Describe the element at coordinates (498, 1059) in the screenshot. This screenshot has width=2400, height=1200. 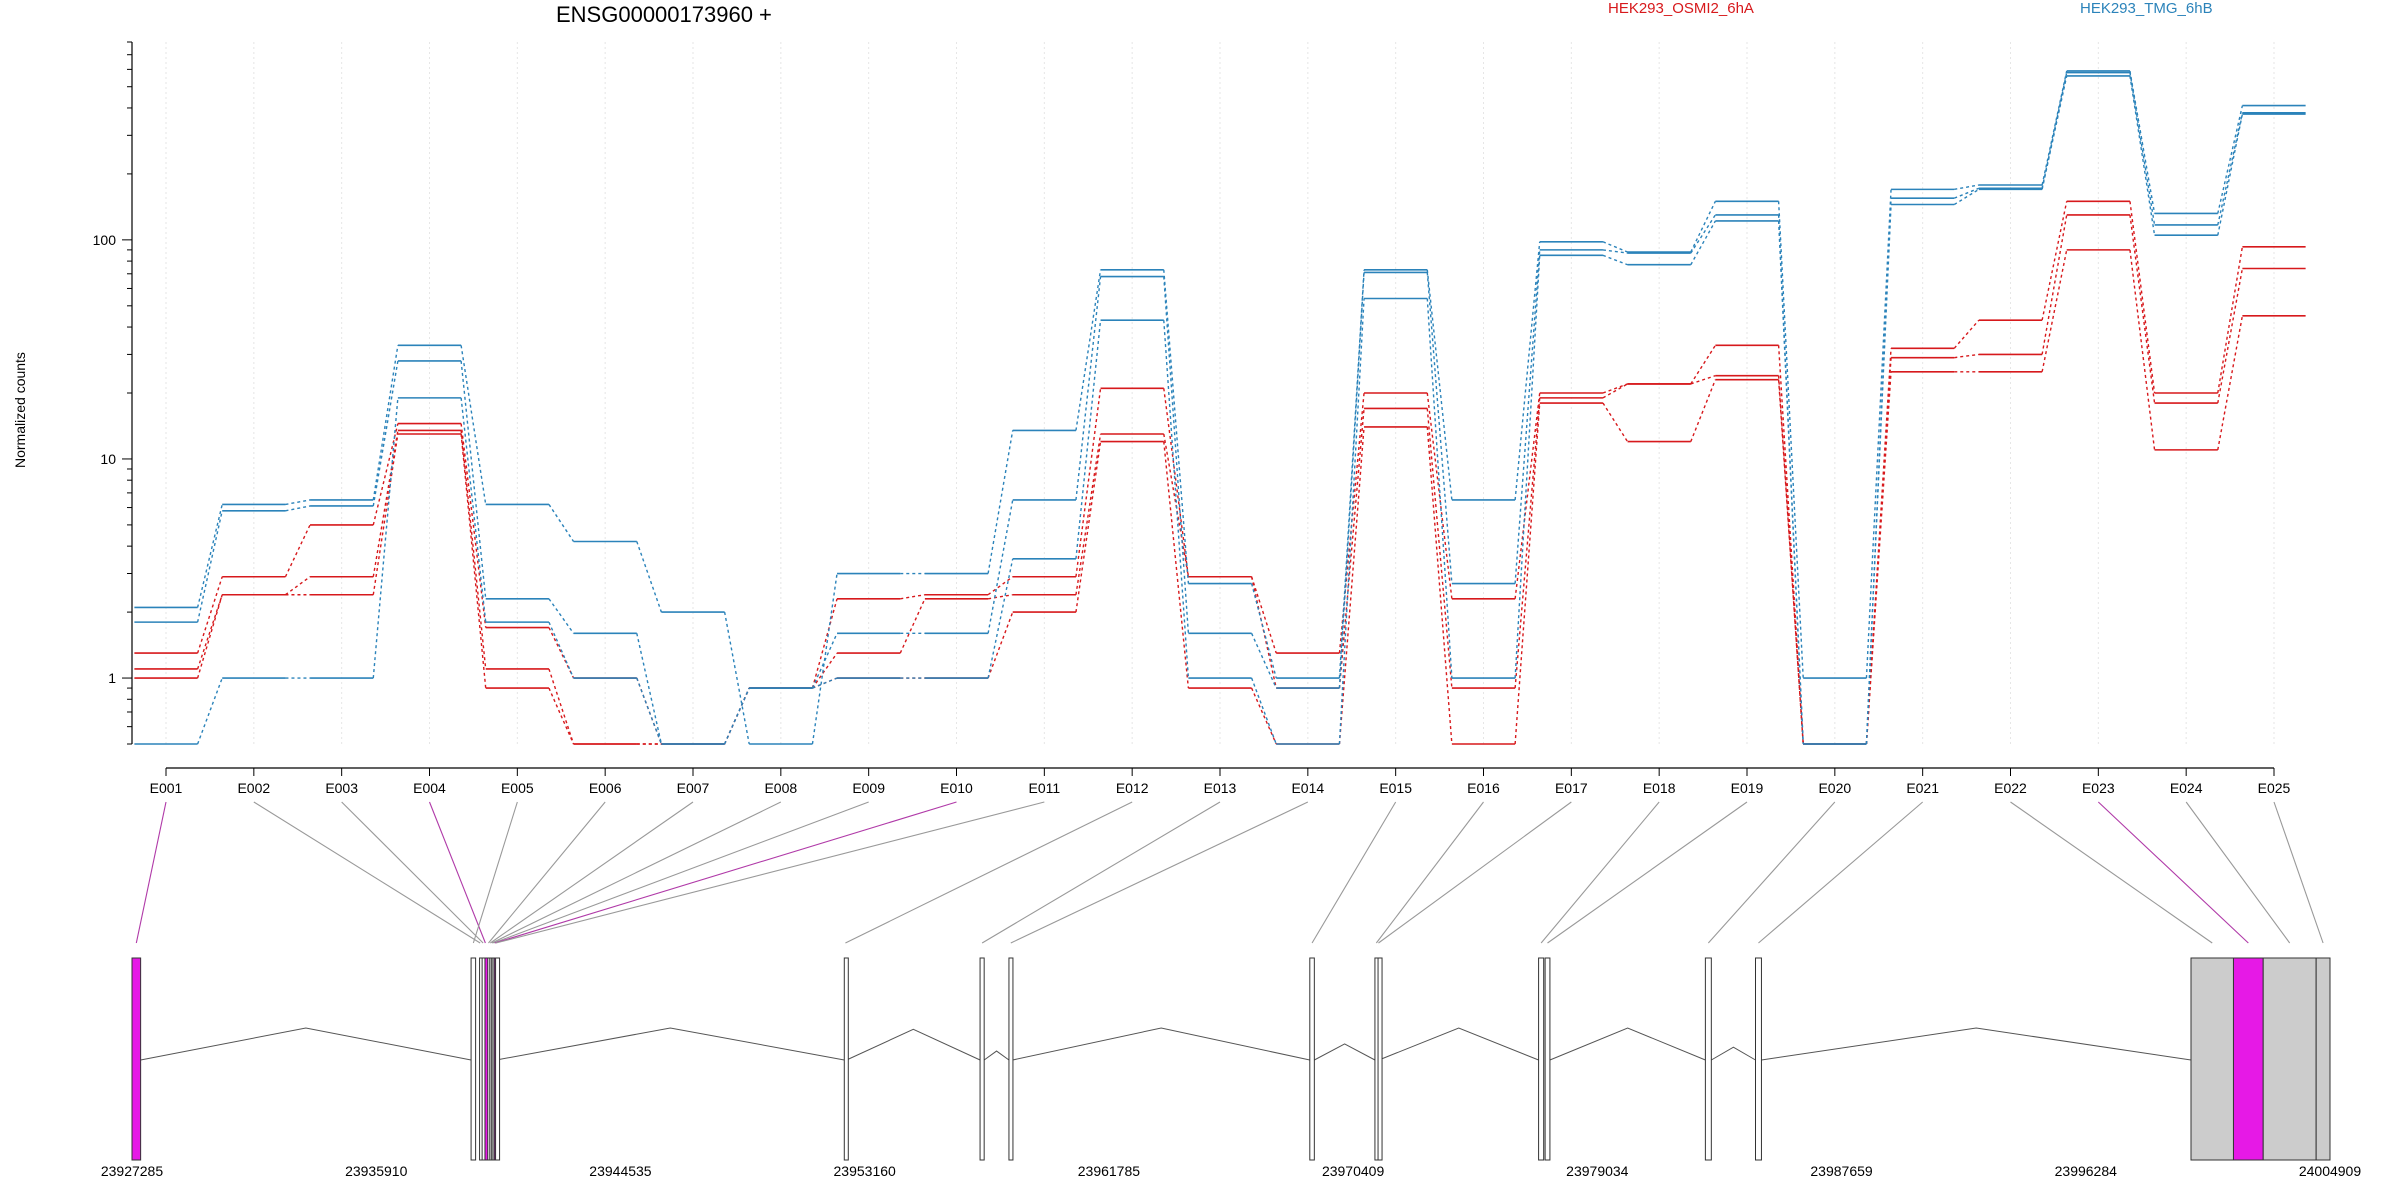
I see `exon-box-E011` at that location.